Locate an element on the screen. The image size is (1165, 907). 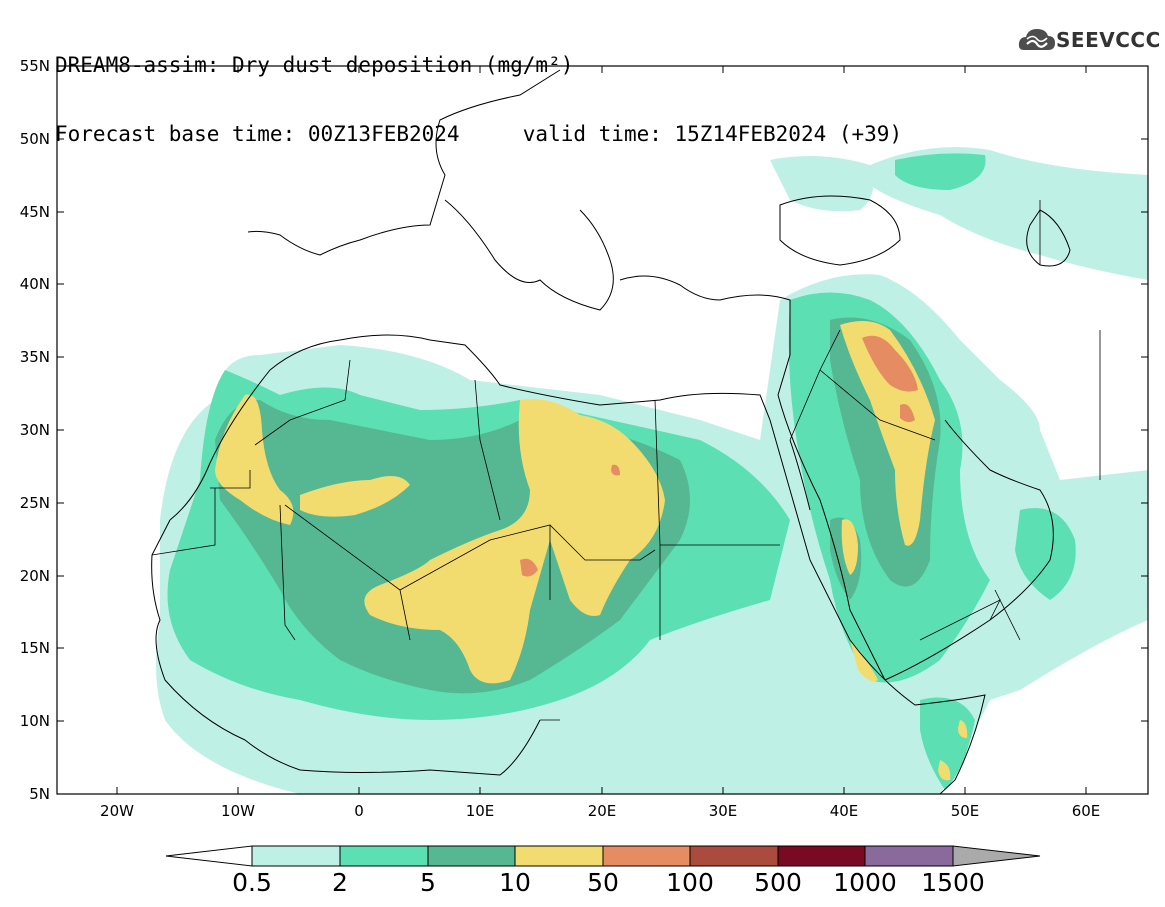
seevccc-logo: SEEVCCC is located at coordinates (1089, 41).